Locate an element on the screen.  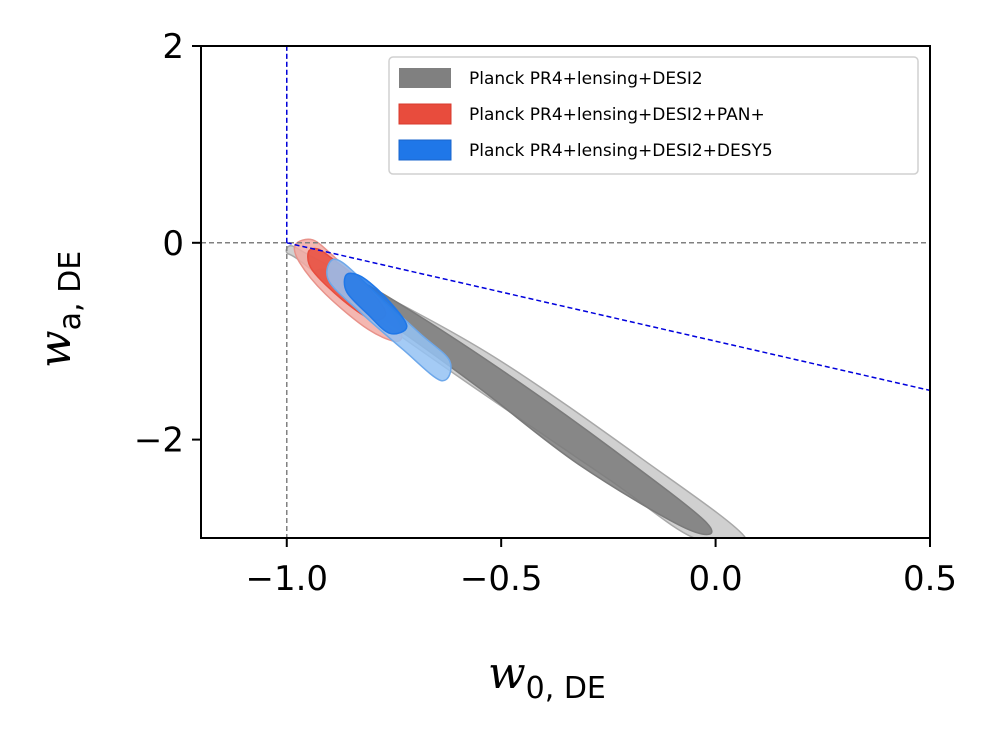
x-axis-label: w0, DE is located at coordinates (547, 677).